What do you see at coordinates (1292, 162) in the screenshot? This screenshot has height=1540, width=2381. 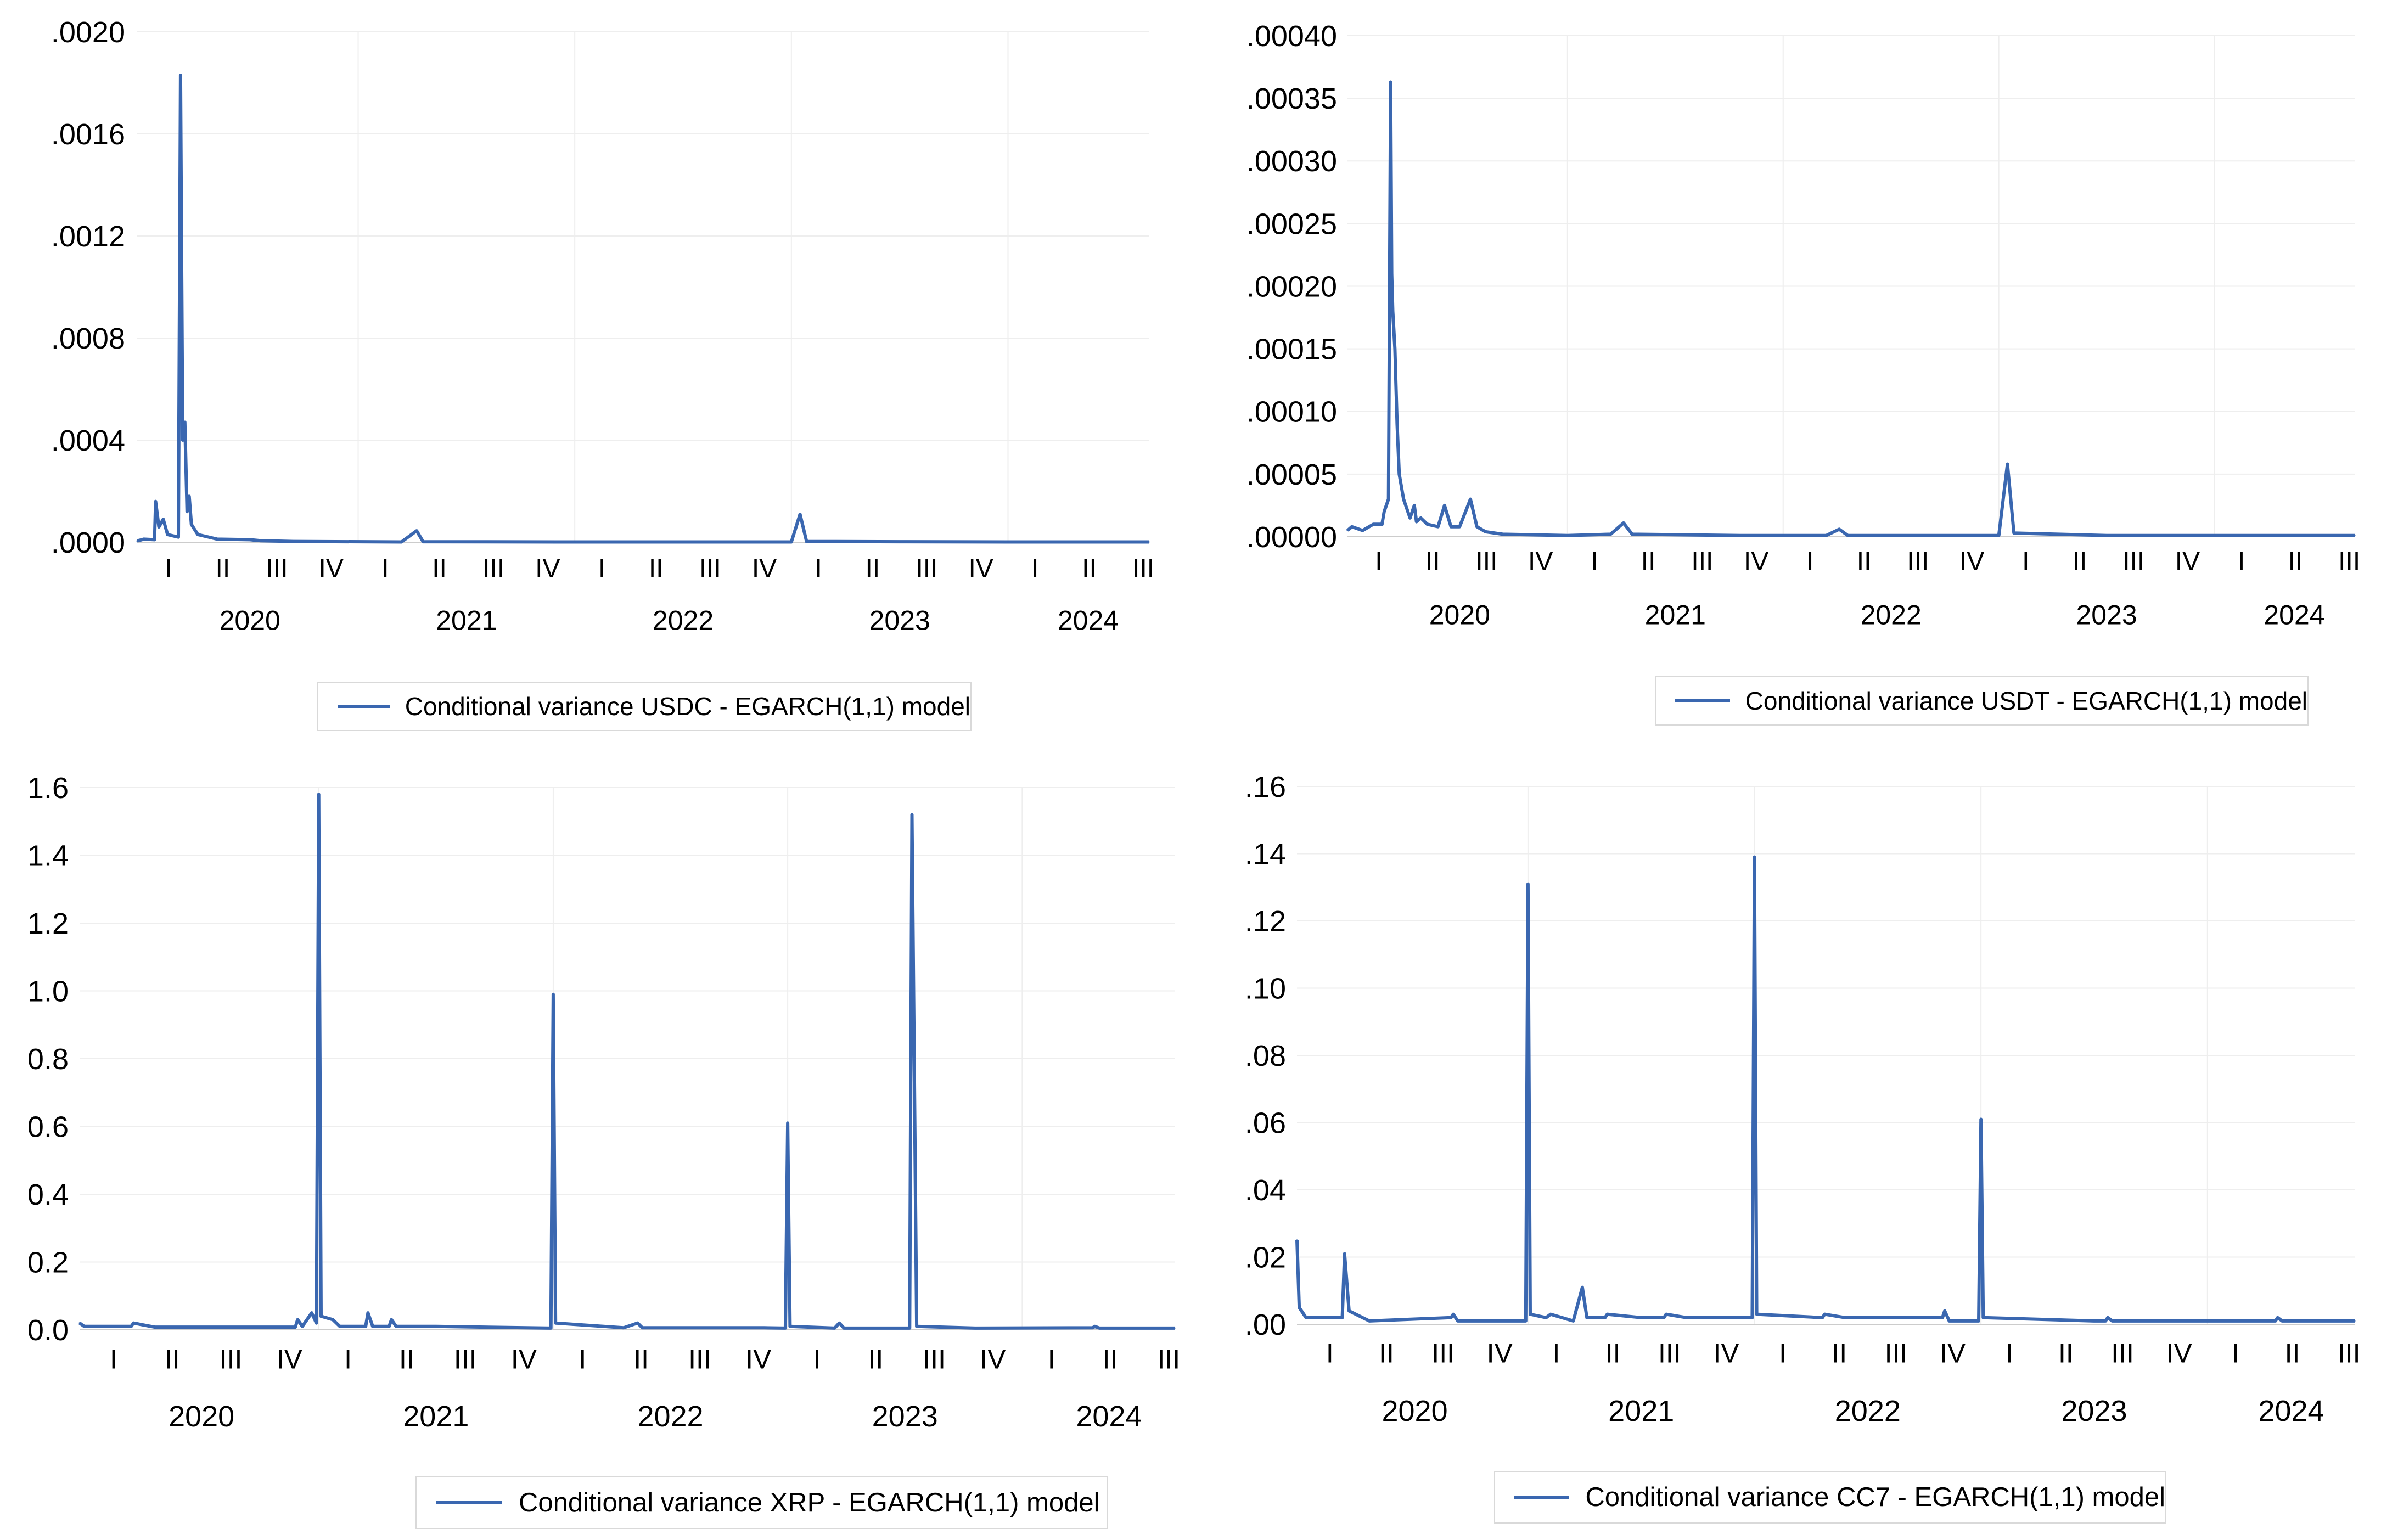 I see `y-tick-label: .00030` at bounding box center [1292, 162].